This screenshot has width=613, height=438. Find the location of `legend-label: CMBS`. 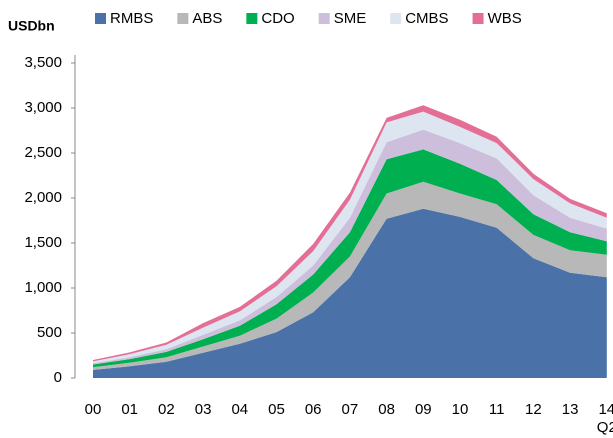

legend-label: CMBS is located at coordinates (426, 18).